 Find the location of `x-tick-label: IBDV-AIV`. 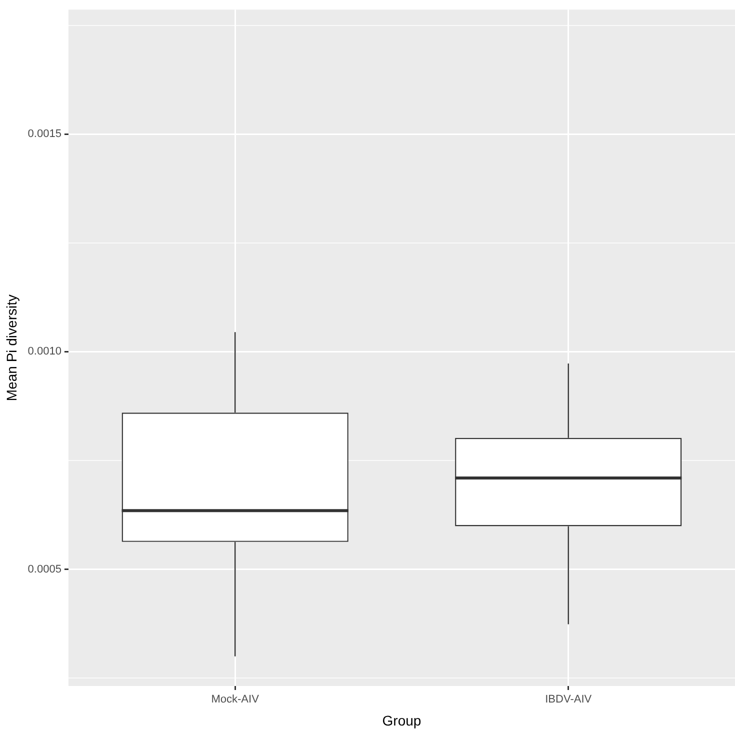

x-tick-label: IBDV-AIV is located at coordinates (568, 700).